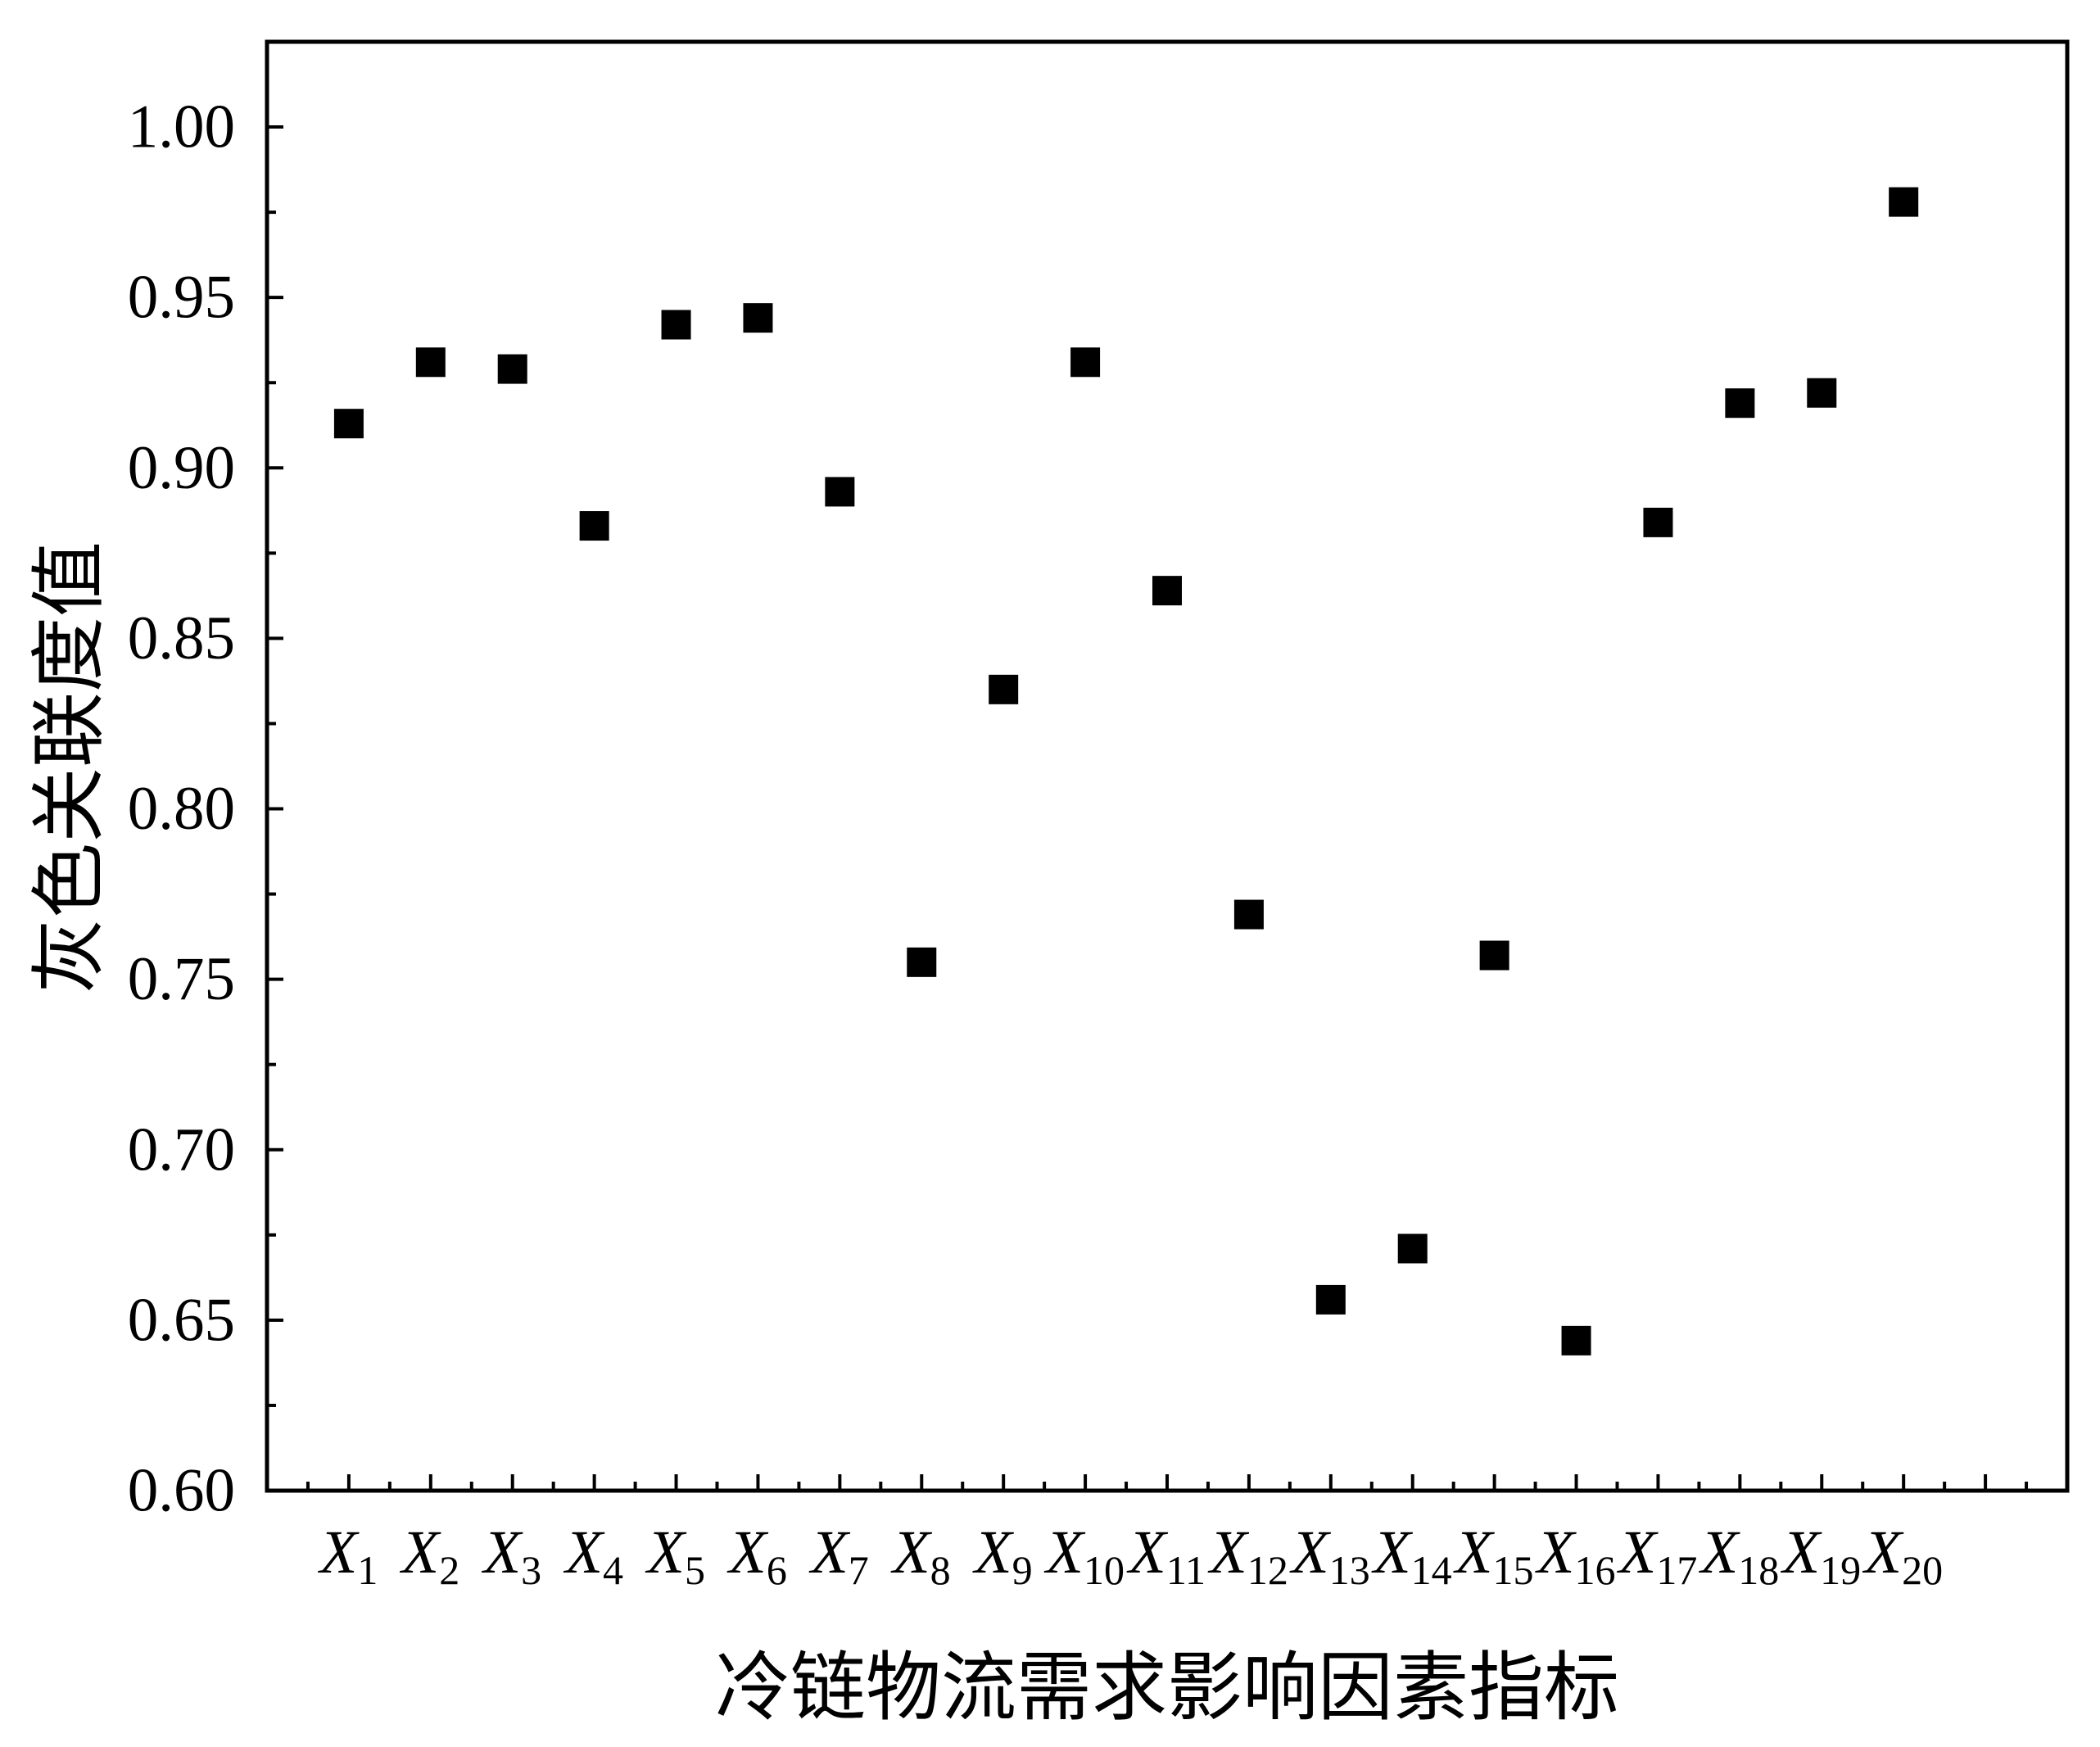 The height and width of the screenshot is (1747, 2100). I want to click on y-tick-label: 0.60, so click(181, 1491).